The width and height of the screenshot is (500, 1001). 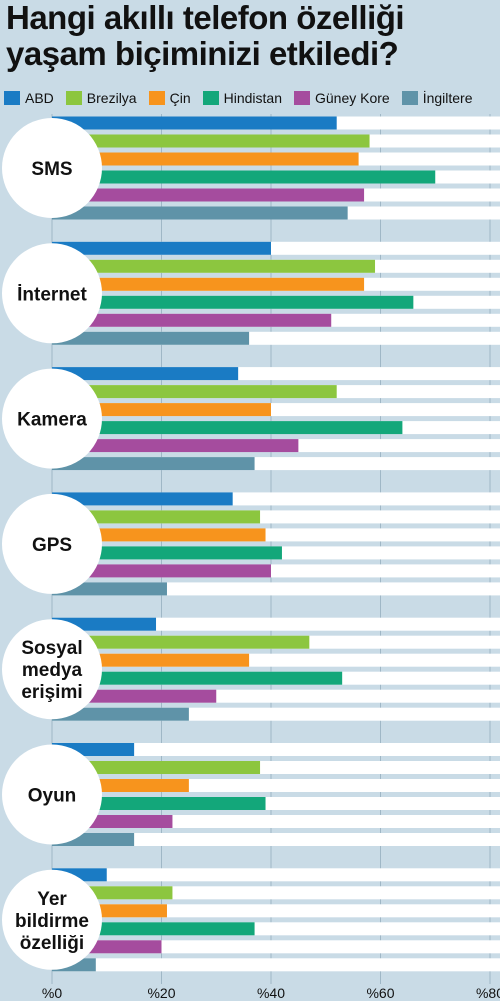 I want to click on category-label: Sosyal, so click(x=51, y=648).